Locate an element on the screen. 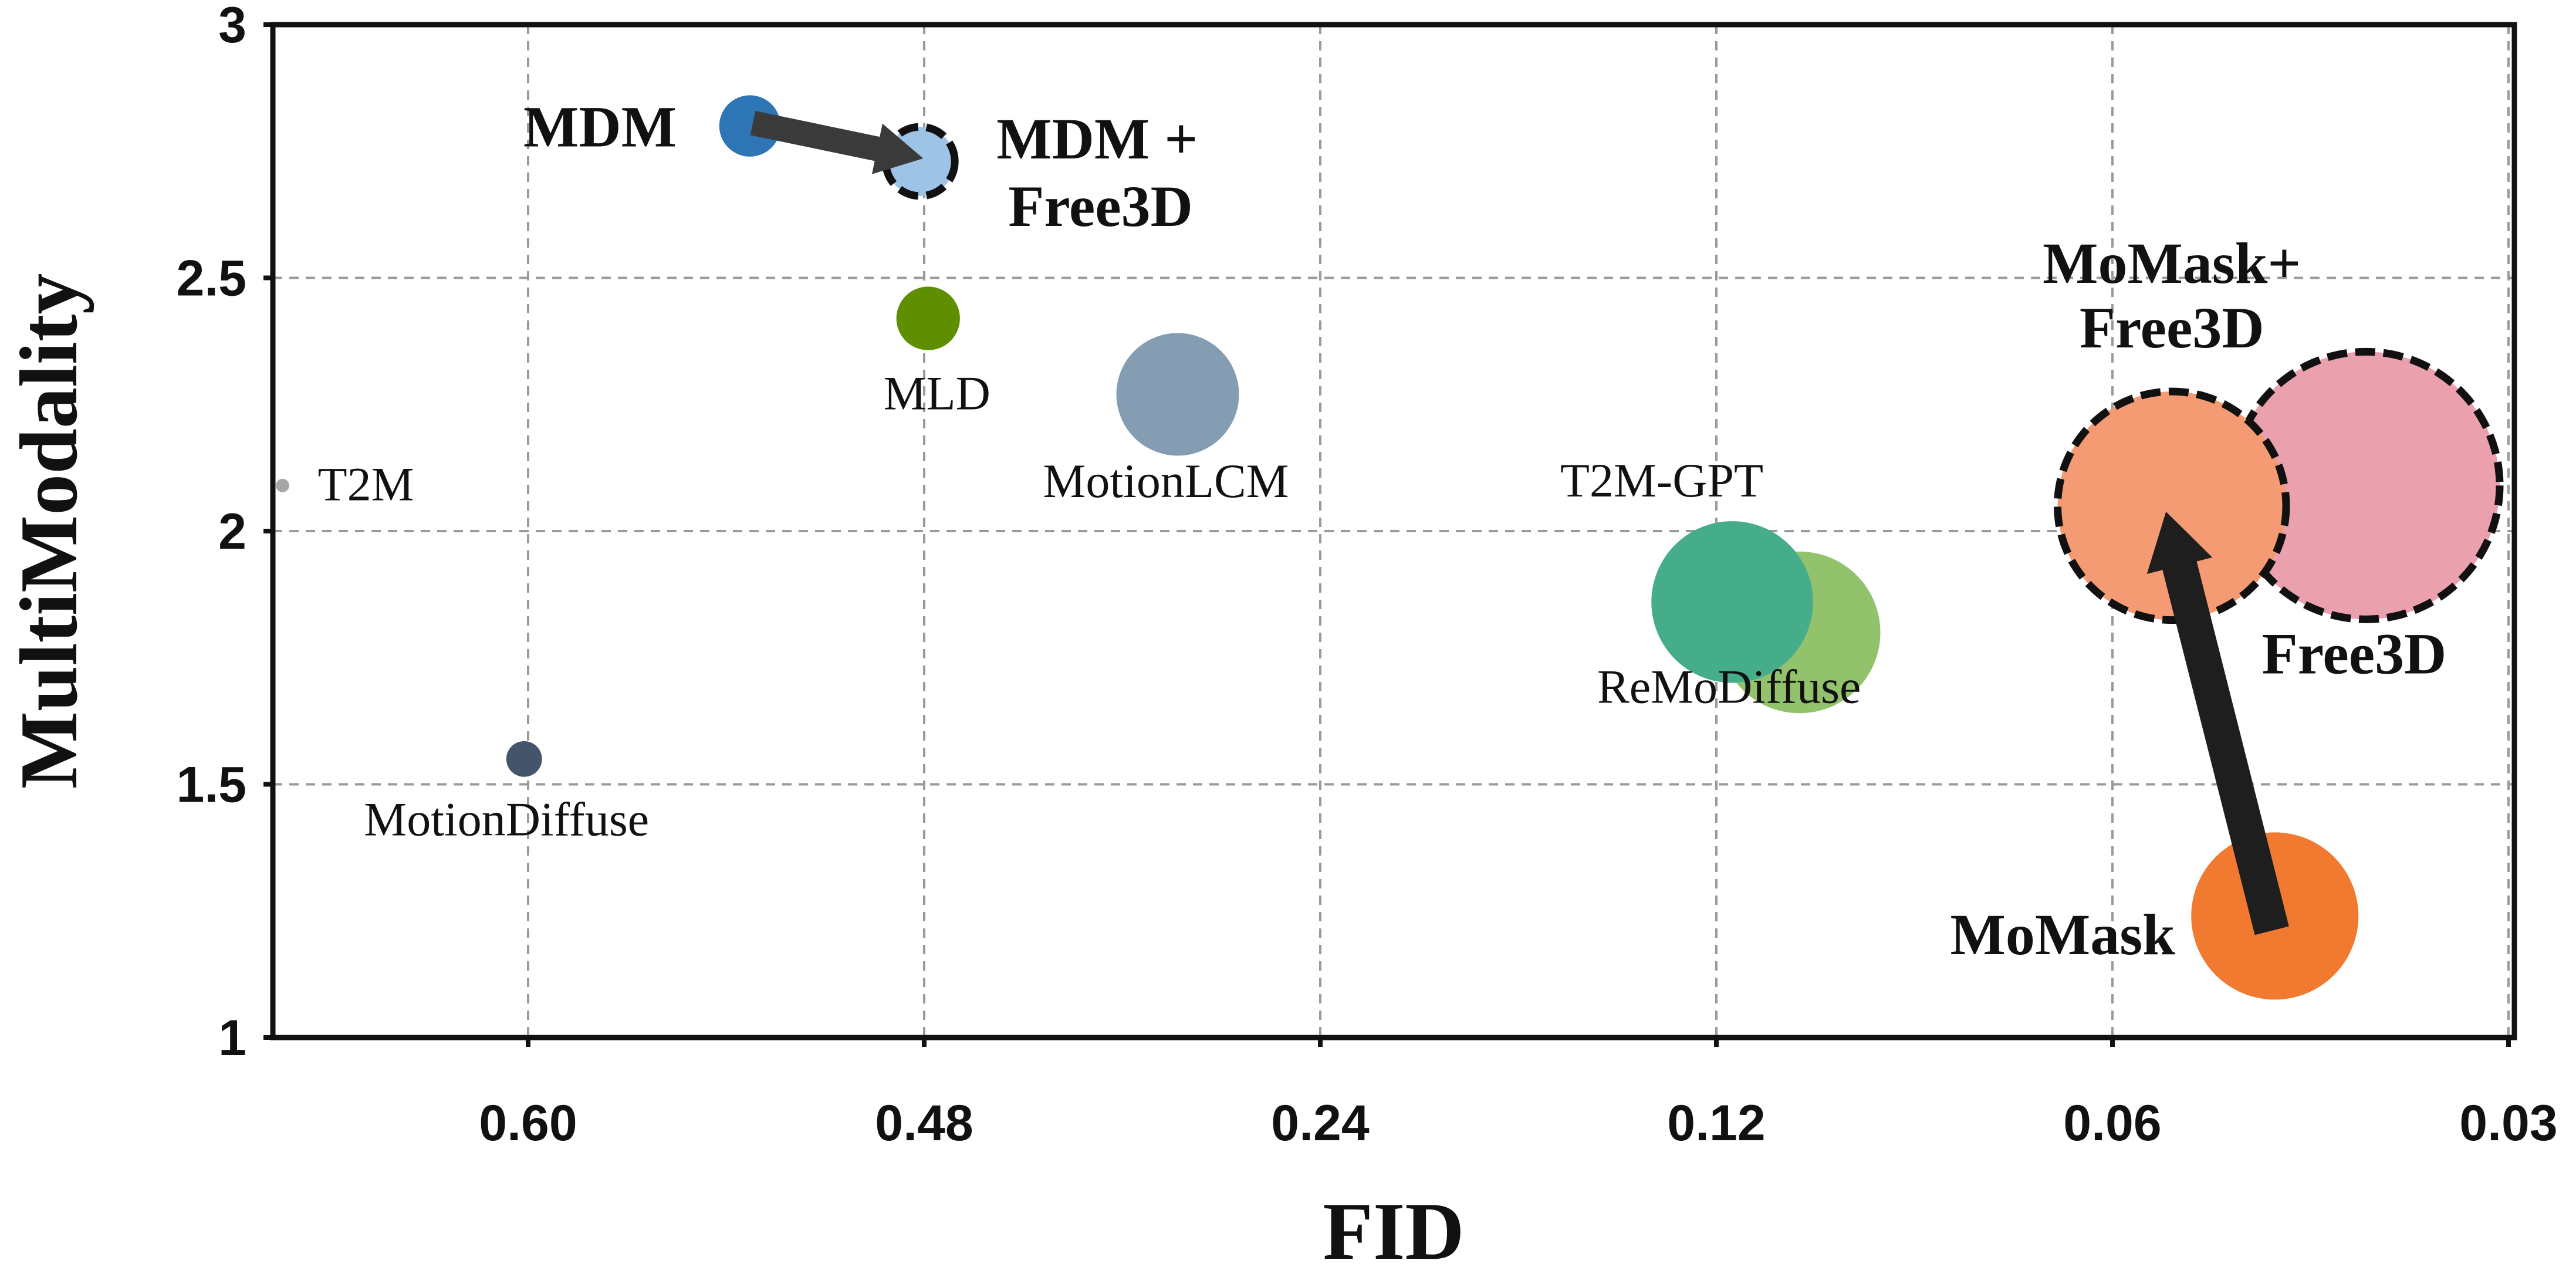  x-axis-ticks: 0.60 0.48 0.24 0.12 0.06 0.03 is located at coordinates (1518, 1094).